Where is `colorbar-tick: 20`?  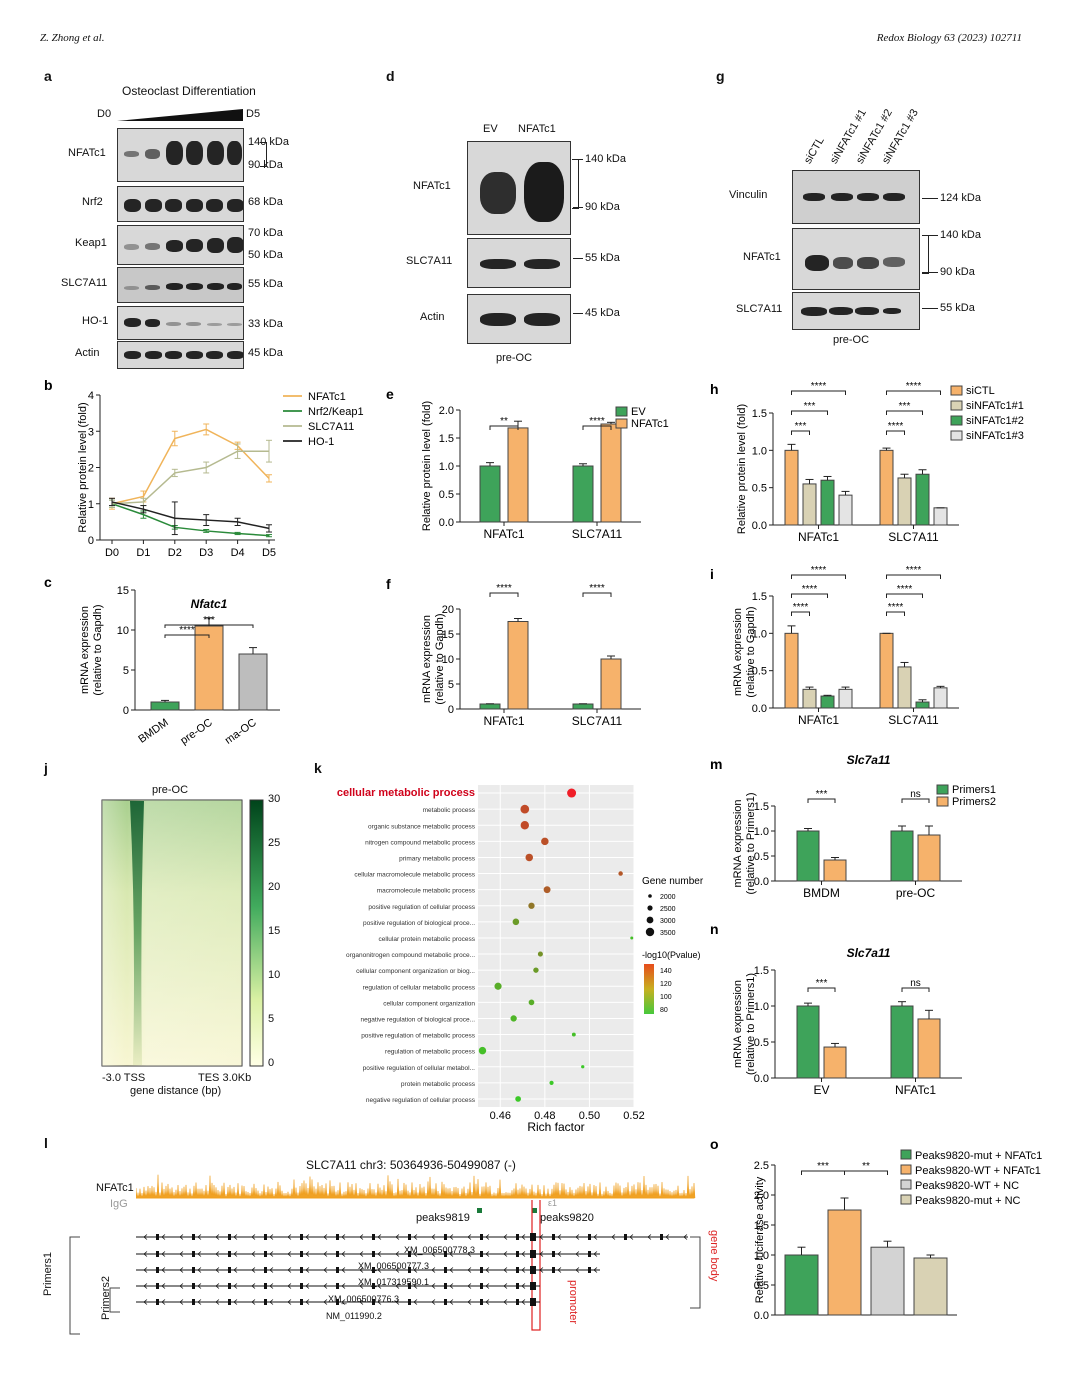 colorbar-tick: 20 is located at coordinates (274, 887).